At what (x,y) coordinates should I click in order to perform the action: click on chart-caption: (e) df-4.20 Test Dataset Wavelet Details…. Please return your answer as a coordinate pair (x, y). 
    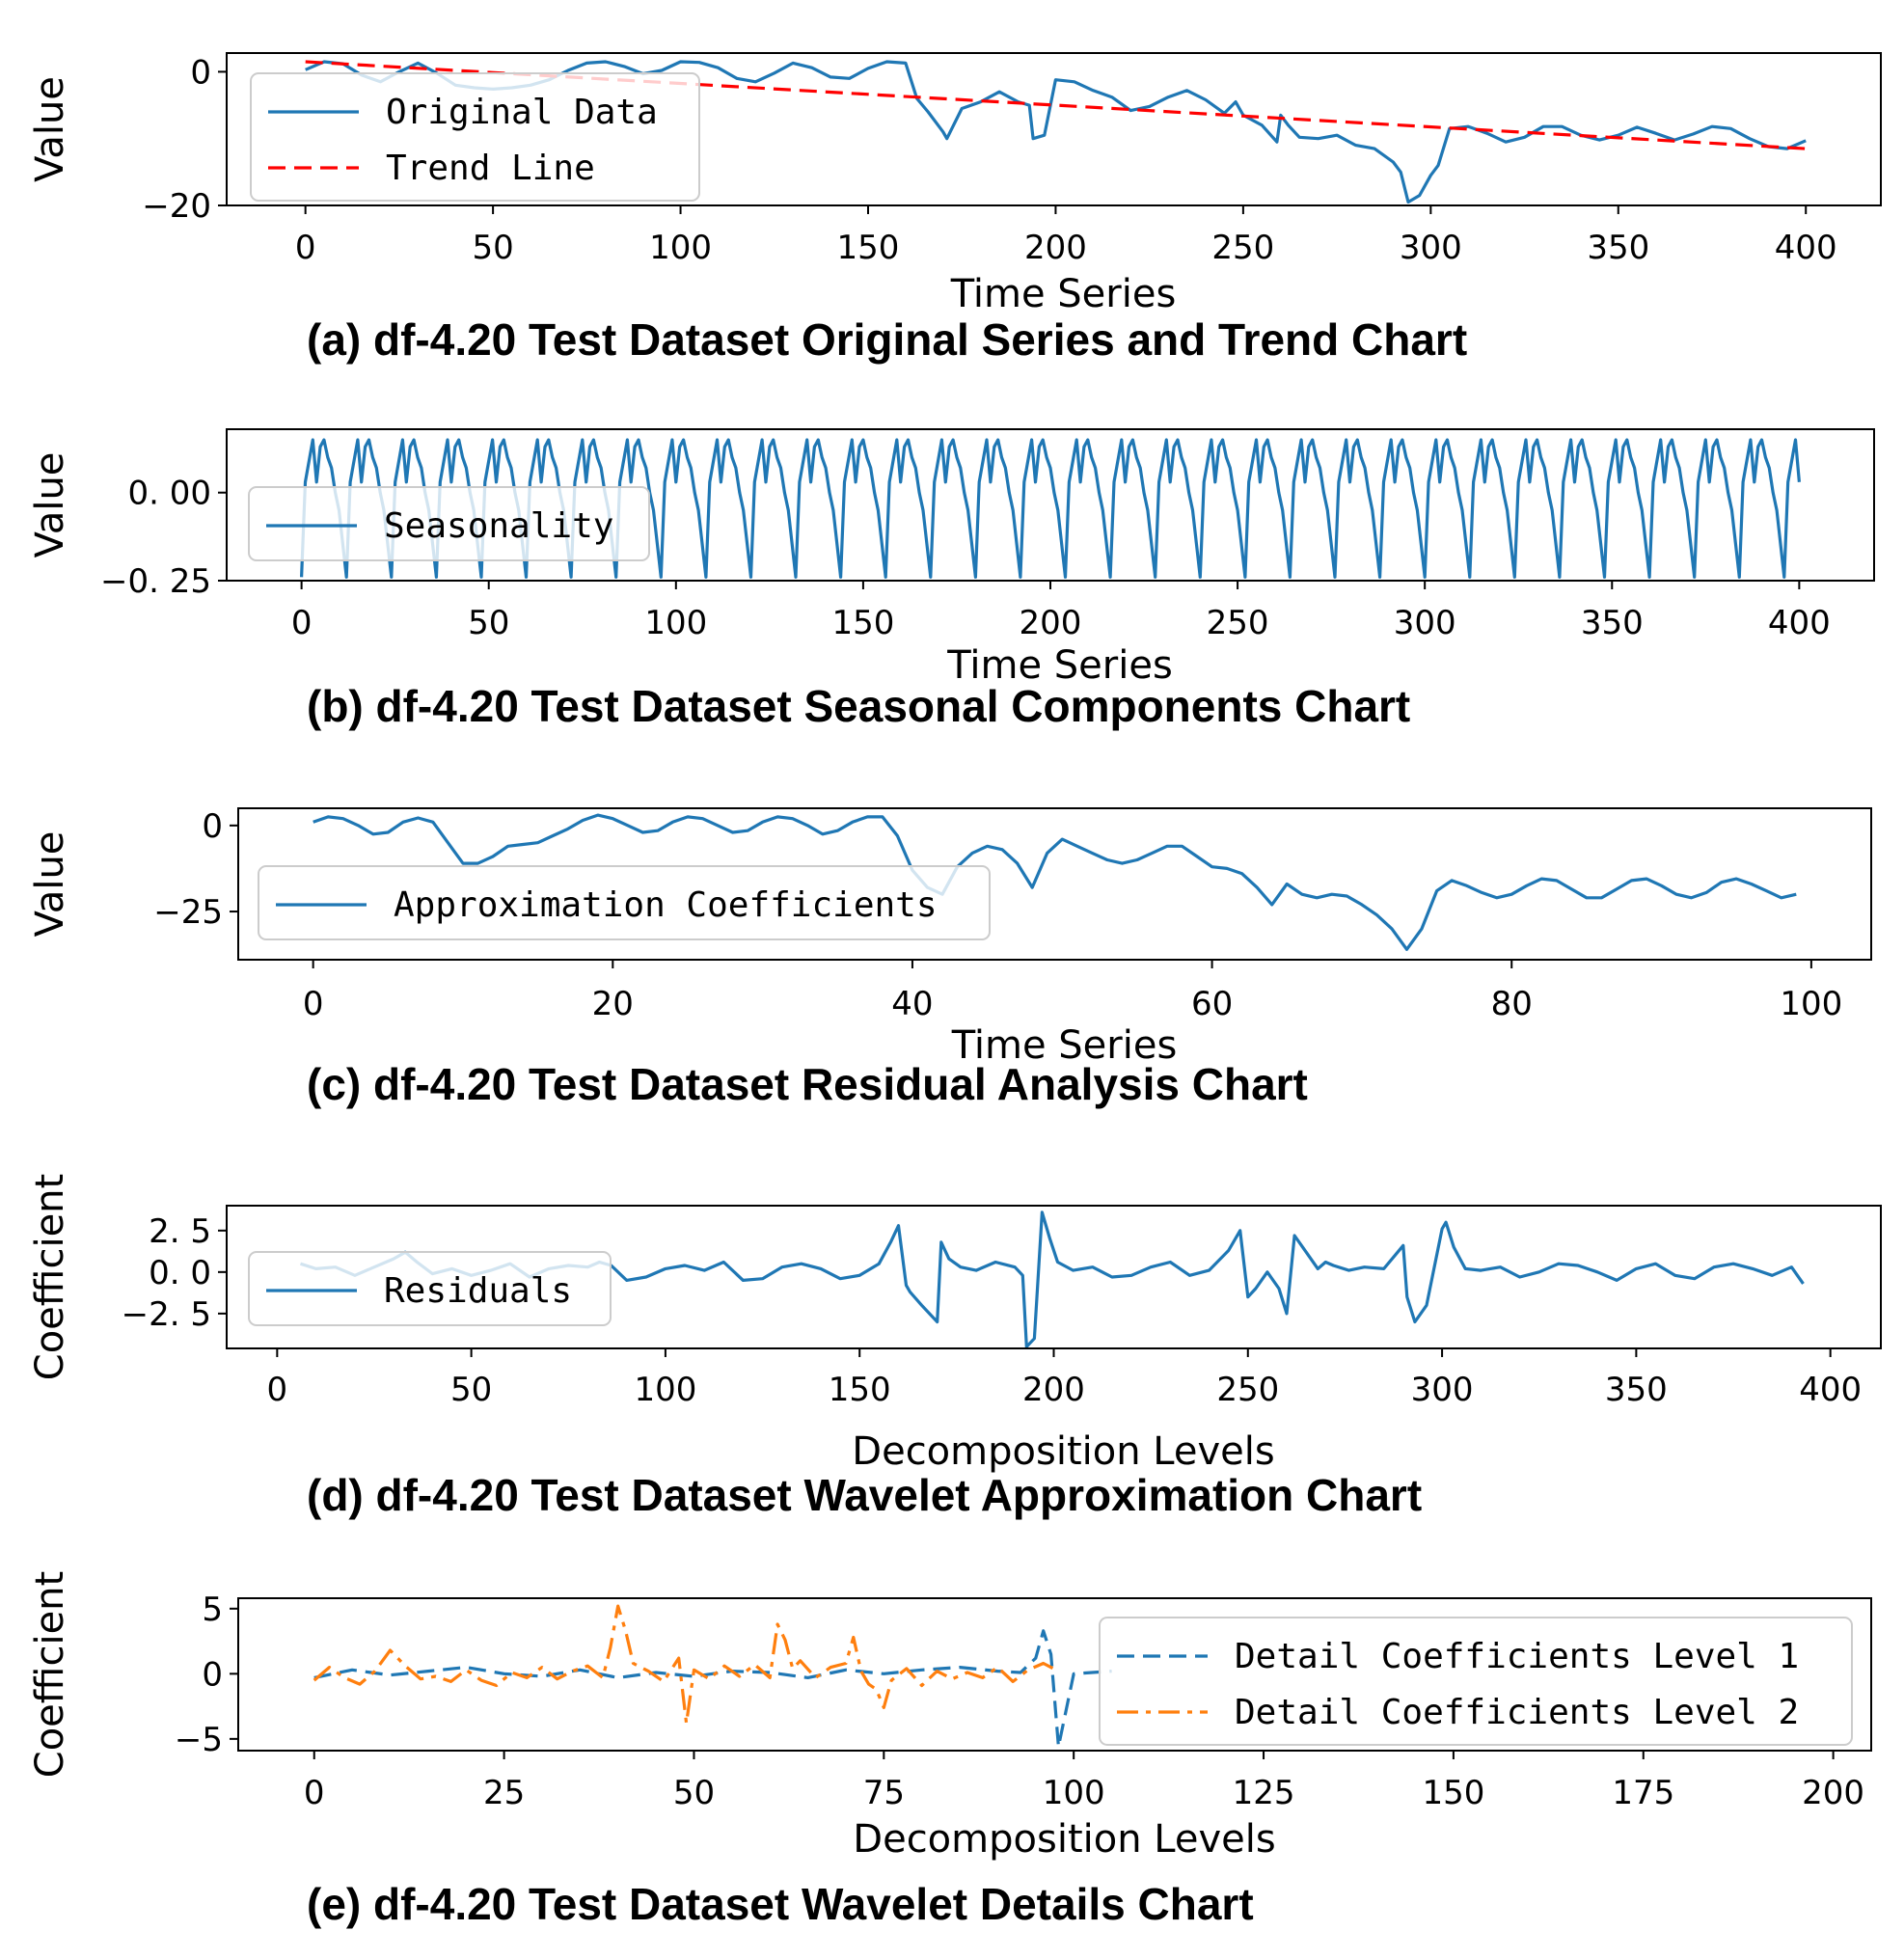
    Looking at the image, I should click on (781, 1904).